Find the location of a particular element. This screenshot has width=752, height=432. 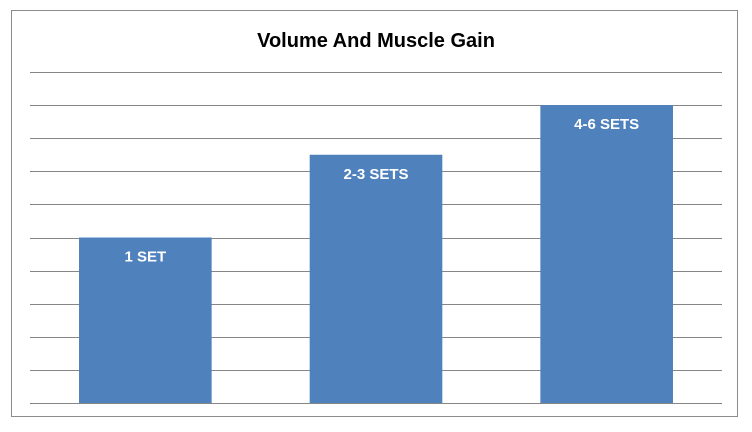

bar-label-2: 2-3 SETS is located at coordinates (375, 174).